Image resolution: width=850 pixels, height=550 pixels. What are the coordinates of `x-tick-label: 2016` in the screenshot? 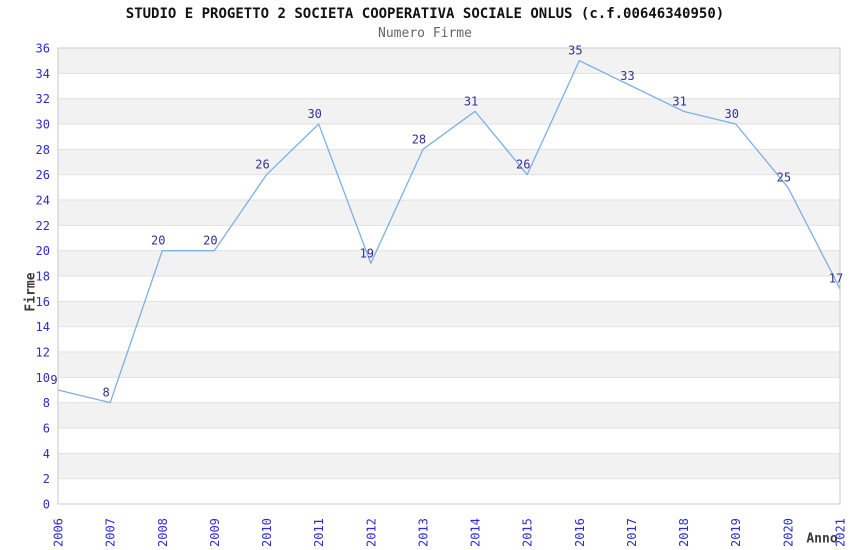 It's located at (580, 532).